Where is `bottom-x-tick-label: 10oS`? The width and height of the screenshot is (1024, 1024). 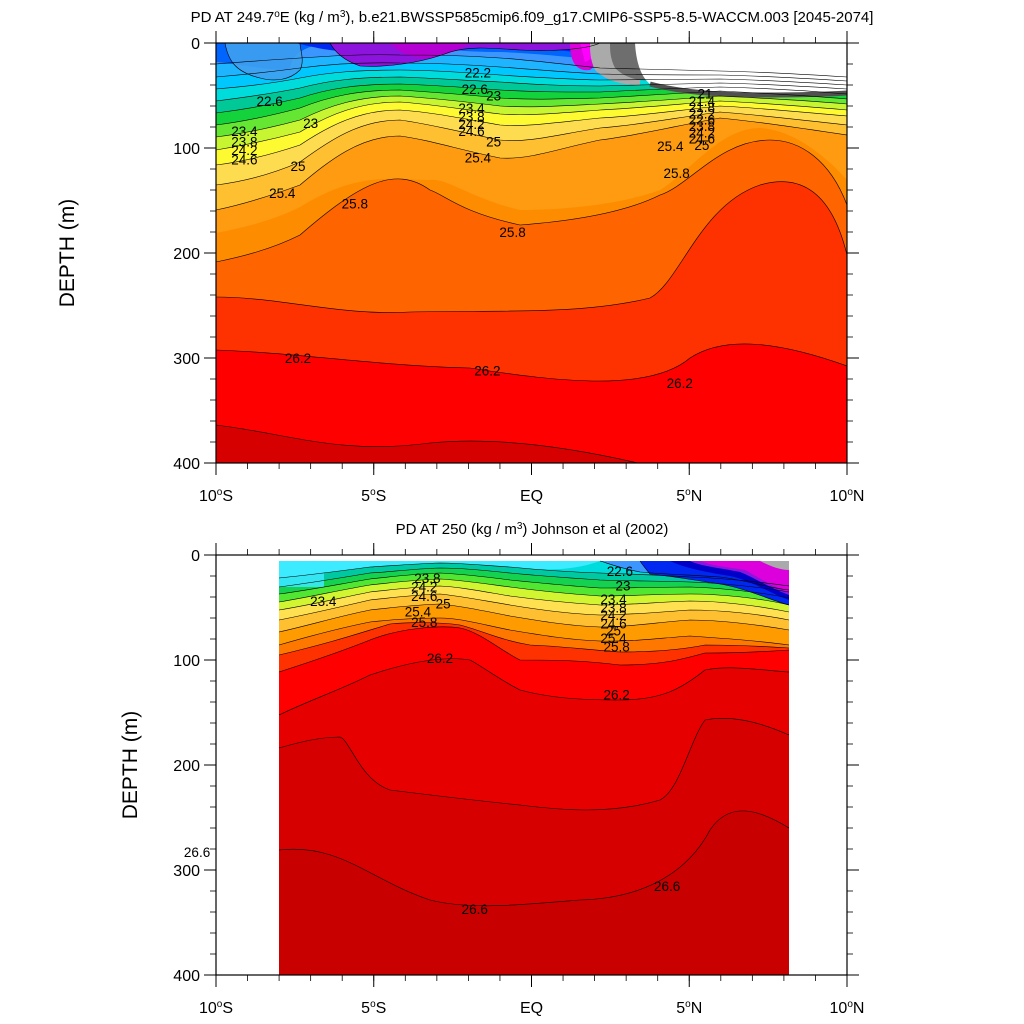 bottom-x-tick-label: 10oS is located at coordinates (216, 1008).